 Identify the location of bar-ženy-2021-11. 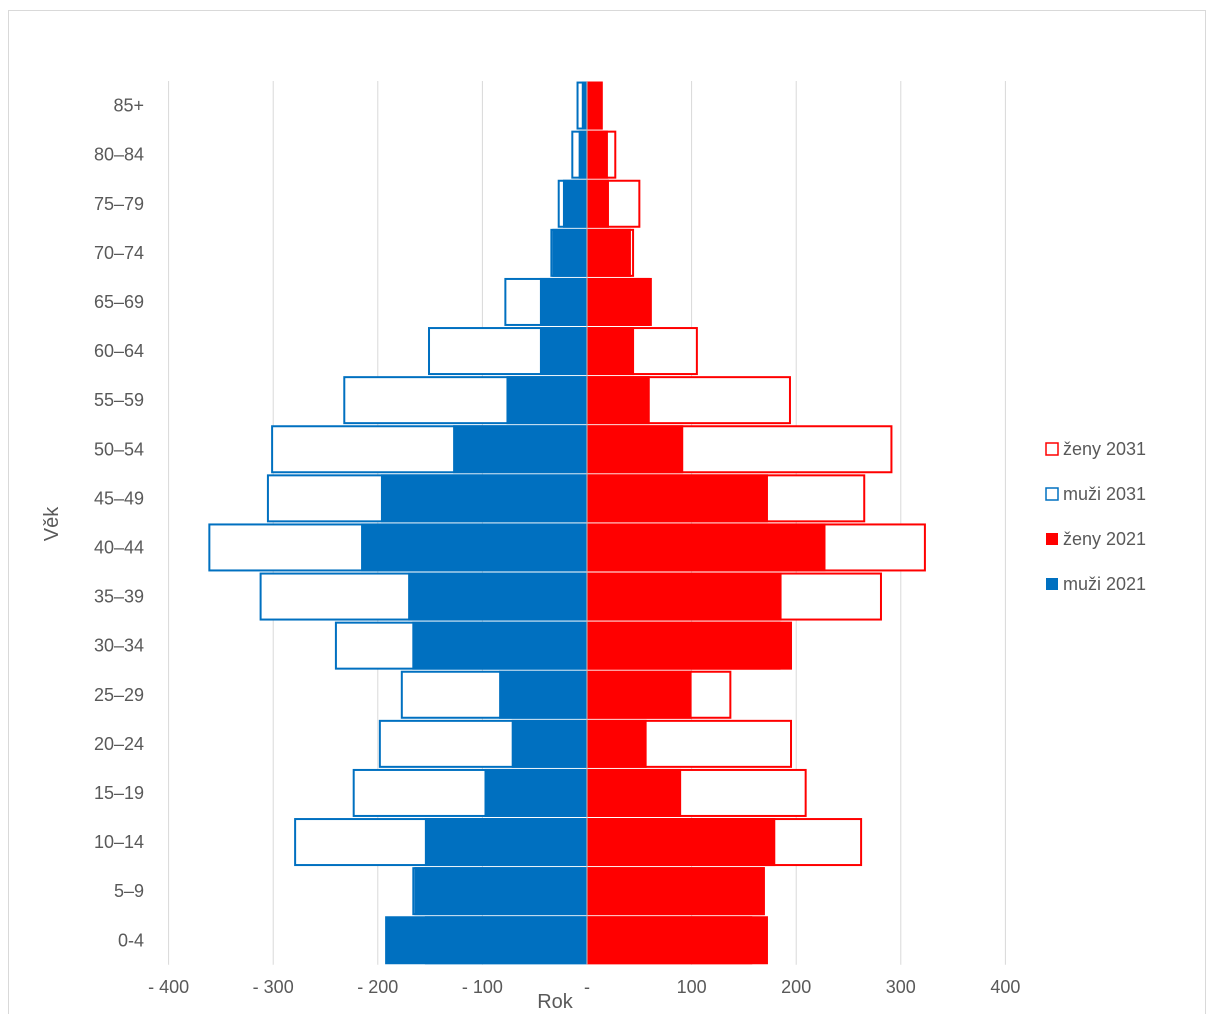
(618, 400).